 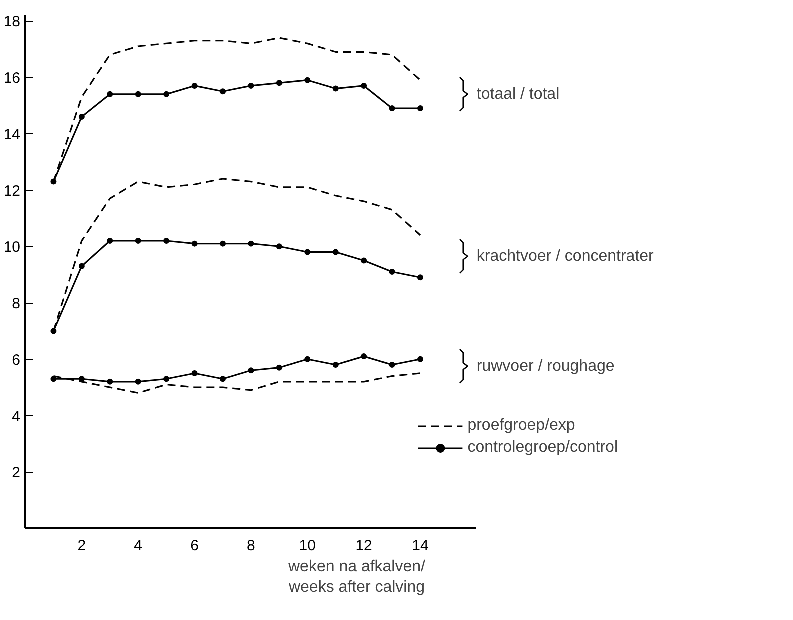 I want to click on text: totaal / total, so click(x=518, y=94).